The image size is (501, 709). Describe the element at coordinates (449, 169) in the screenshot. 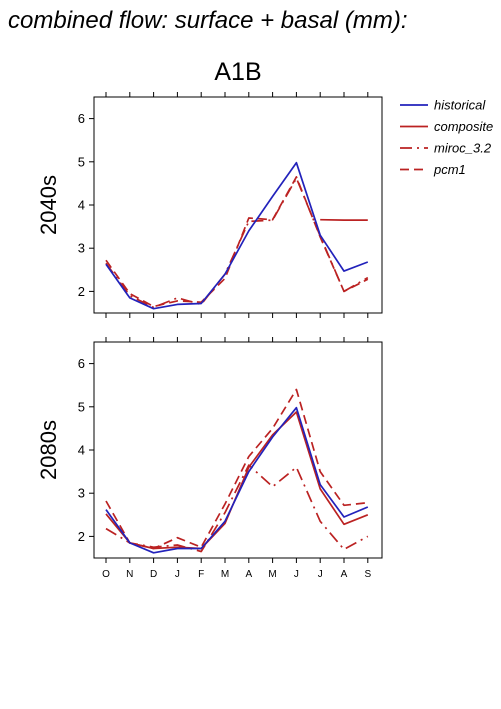

I see `legend-label-pcm1: pcm1` at that location.